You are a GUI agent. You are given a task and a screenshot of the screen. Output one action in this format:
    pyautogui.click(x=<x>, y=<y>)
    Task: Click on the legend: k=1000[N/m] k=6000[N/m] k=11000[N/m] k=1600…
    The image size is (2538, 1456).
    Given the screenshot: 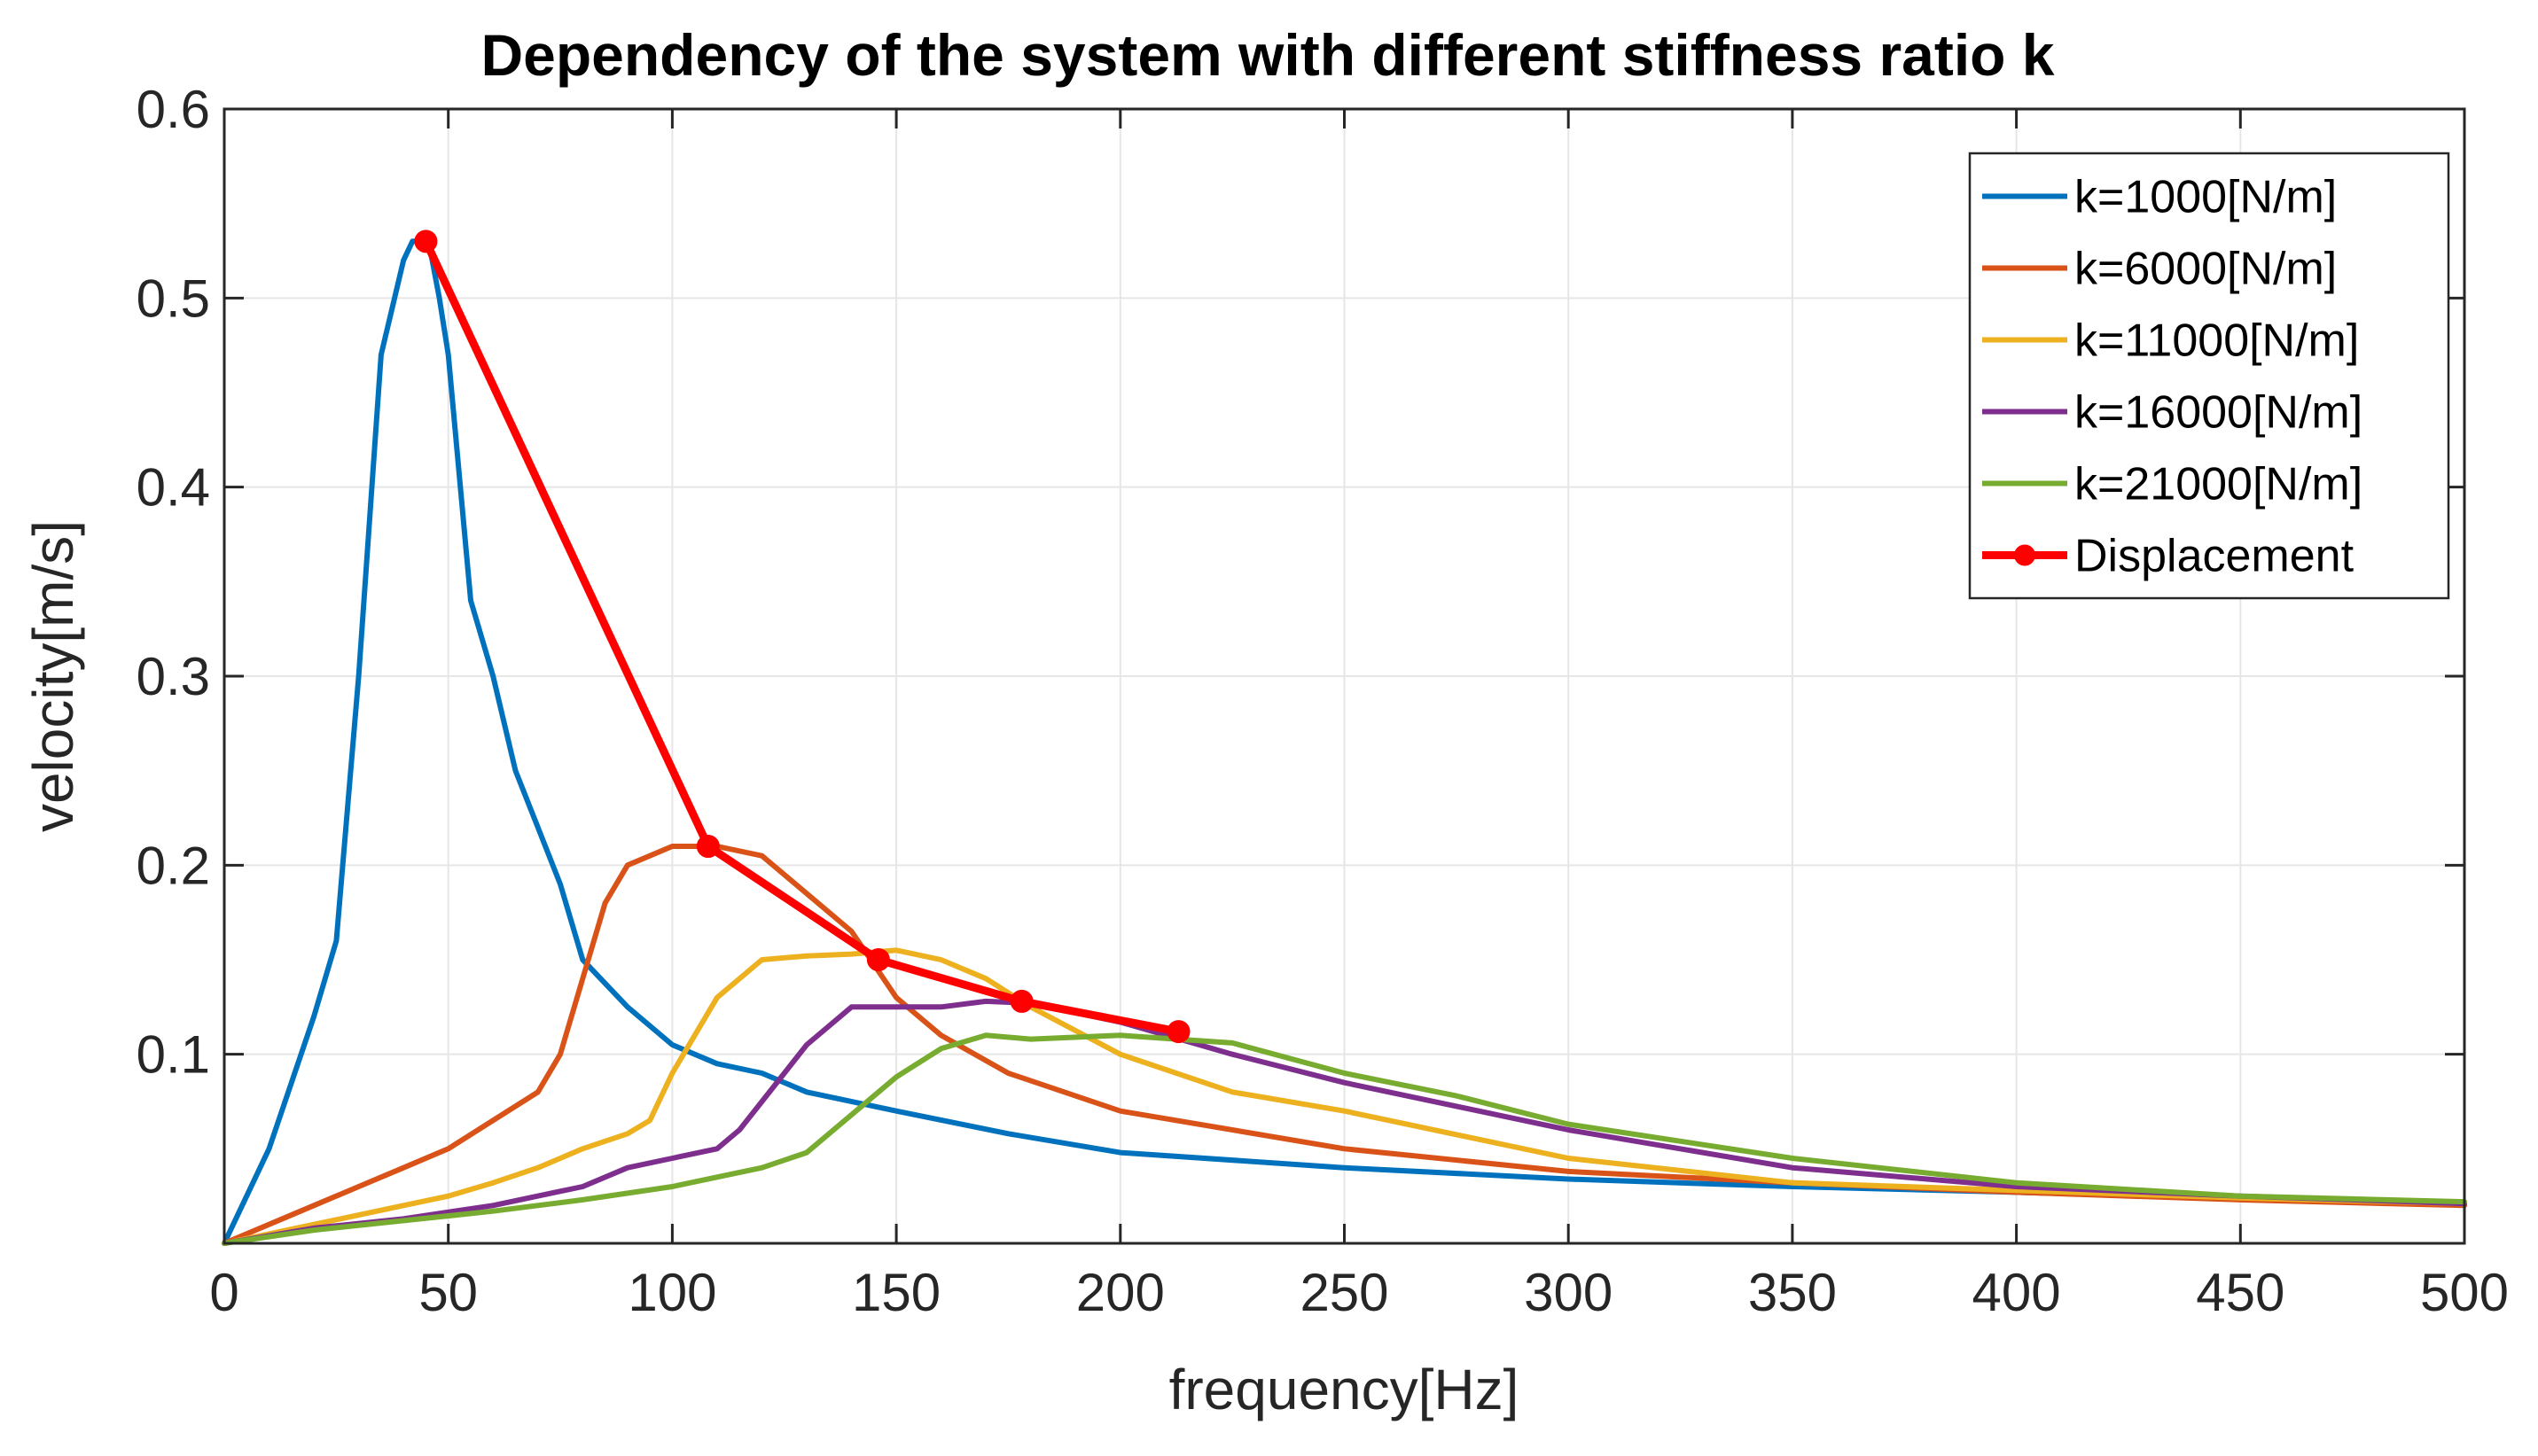 What is the action you would take?
    pyautogui.click(x=2209, y=376)
    